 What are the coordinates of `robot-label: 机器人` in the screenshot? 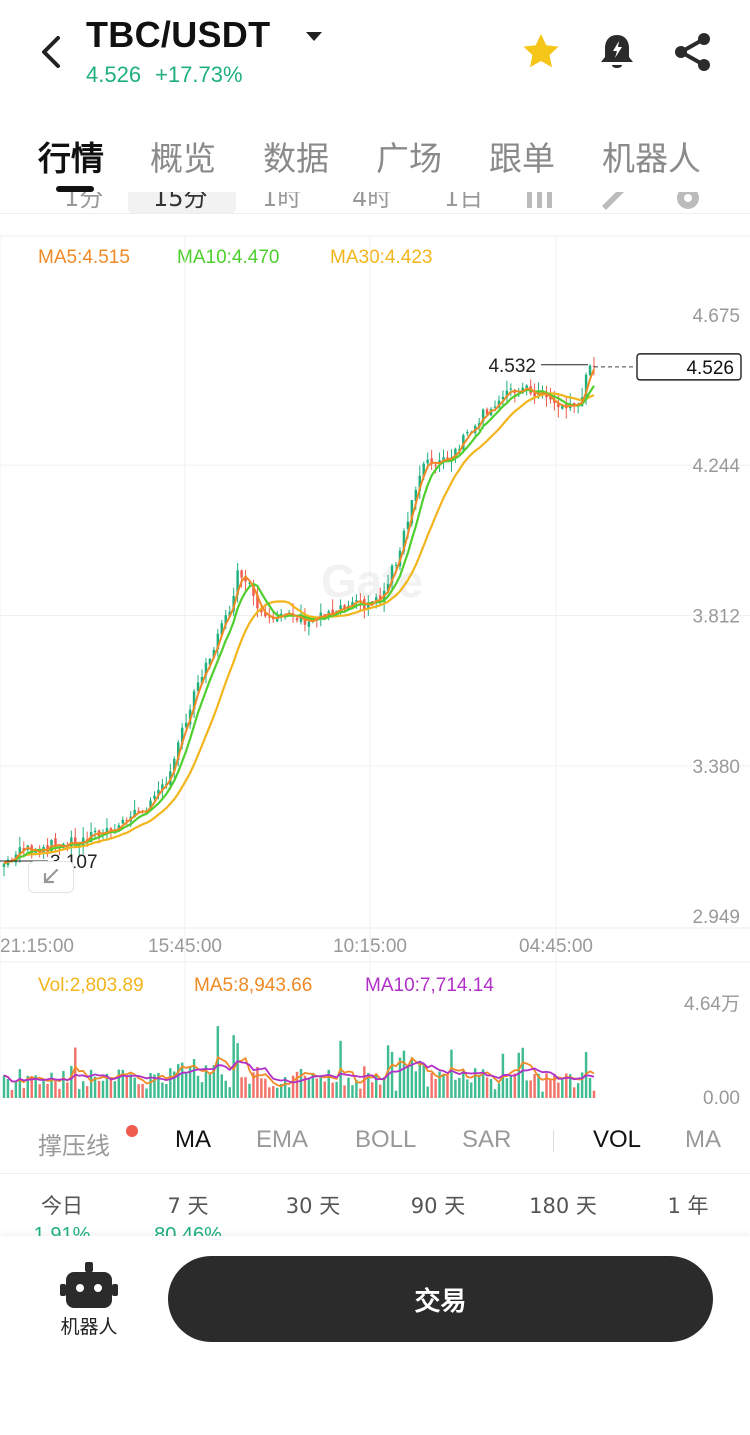 It's located at (89, 1327).